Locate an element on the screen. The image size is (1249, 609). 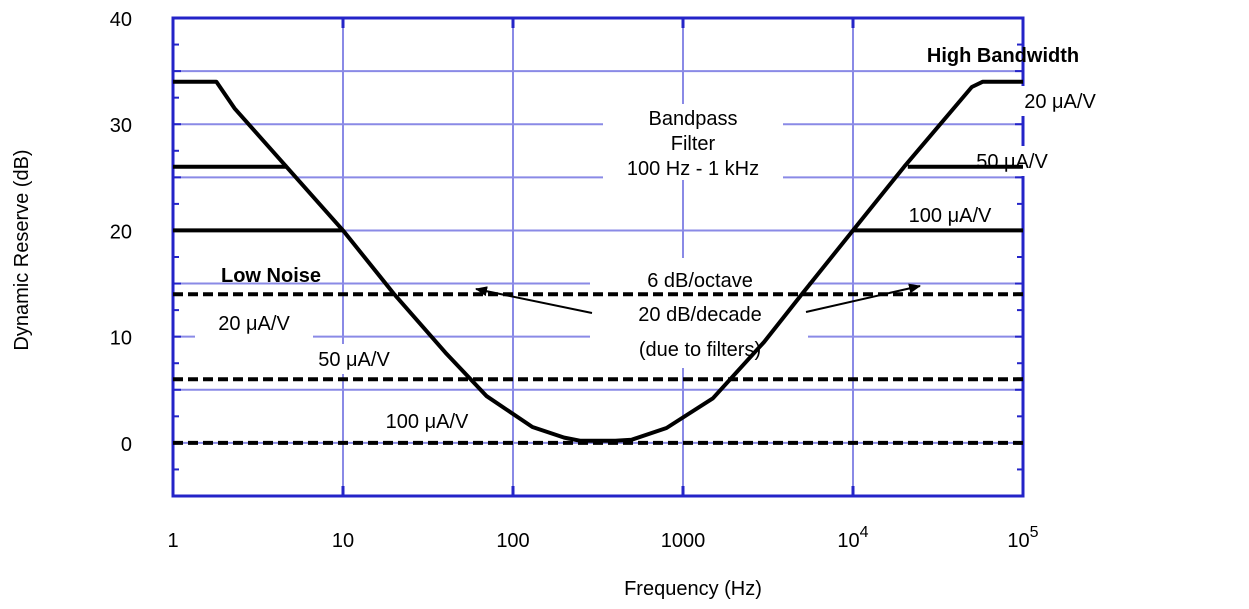
y-tick-label: 20 is located at coordinates (121, 232).